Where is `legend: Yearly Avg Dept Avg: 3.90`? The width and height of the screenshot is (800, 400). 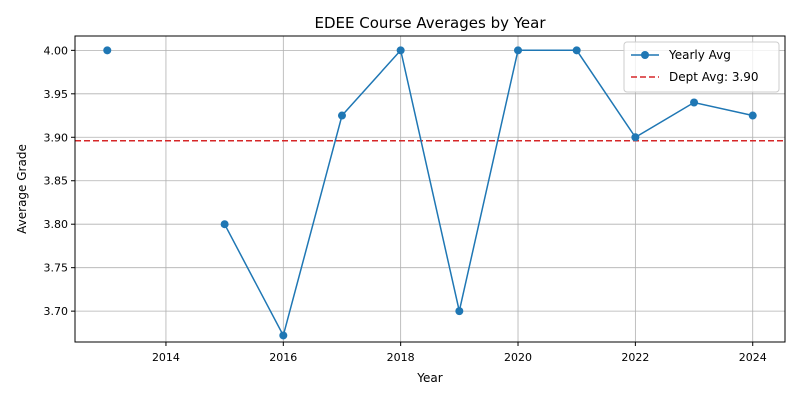 legend: Yearly Avg Dept Avg: 3.90 is located at coordinates (701, 67).